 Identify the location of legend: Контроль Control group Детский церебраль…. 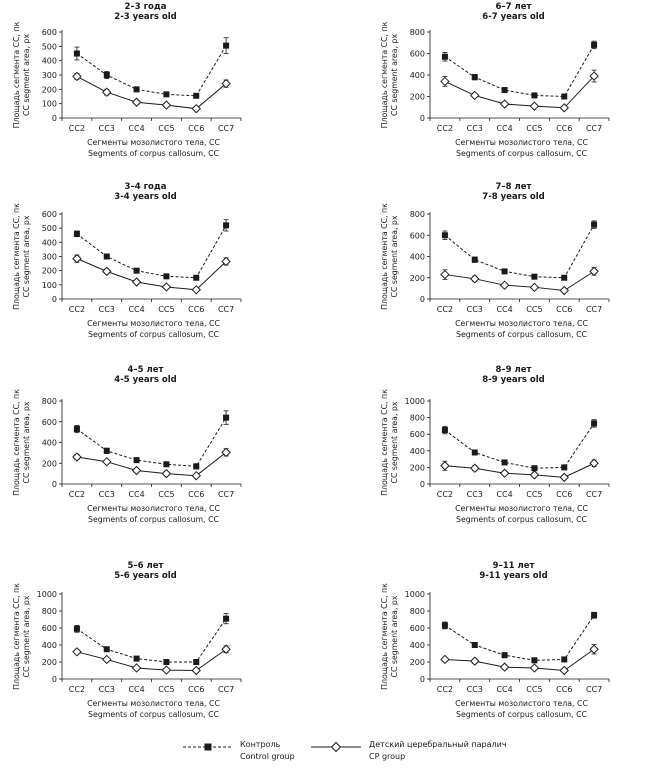
(345, 750).